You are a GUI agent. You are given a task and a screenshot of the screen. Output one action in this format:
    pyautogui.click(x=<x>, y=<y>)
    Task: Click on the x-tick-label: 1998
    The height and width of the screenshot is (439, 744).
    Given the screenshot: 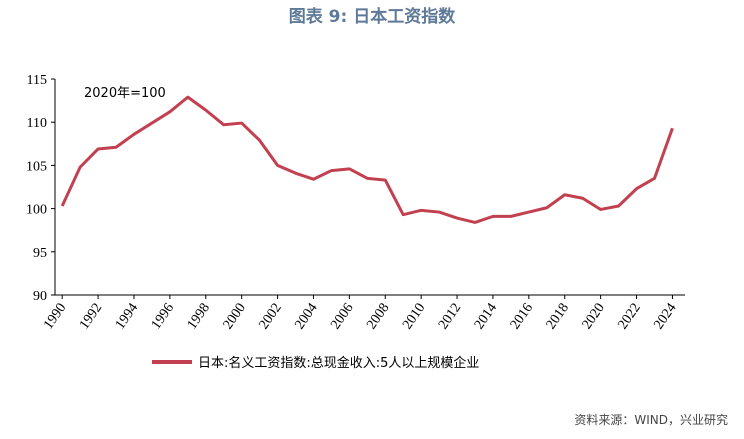 What is the action you would take?
    pyautogui.click(x=199, y=317)
    